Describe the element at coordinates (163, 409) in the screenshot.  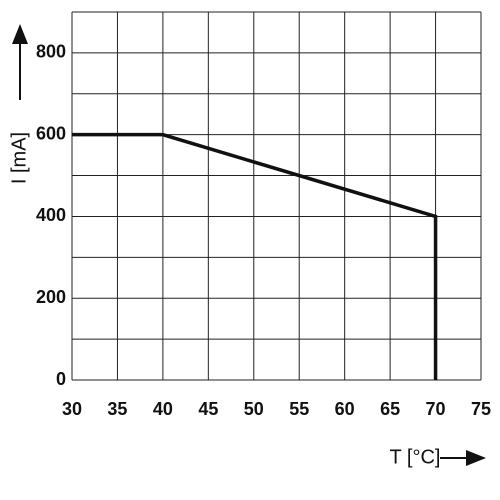
I see `x-tick-label: 40` at that location.